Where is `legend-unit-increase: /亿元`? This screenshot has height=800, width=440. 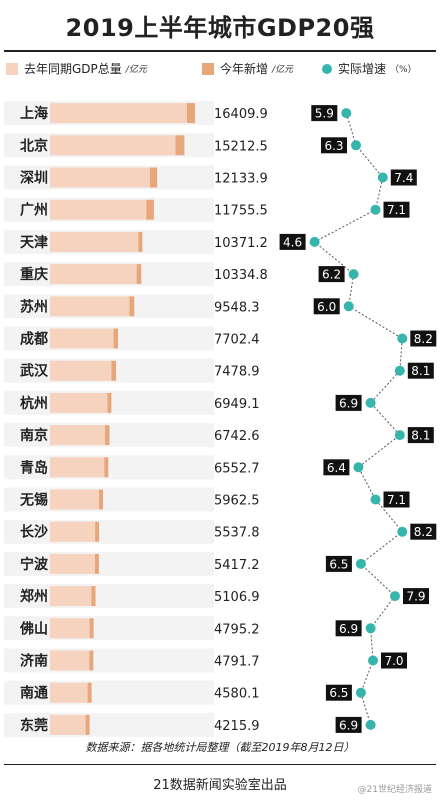 legend-unit-increase: /亿元 is located at coordinates (283, 70).